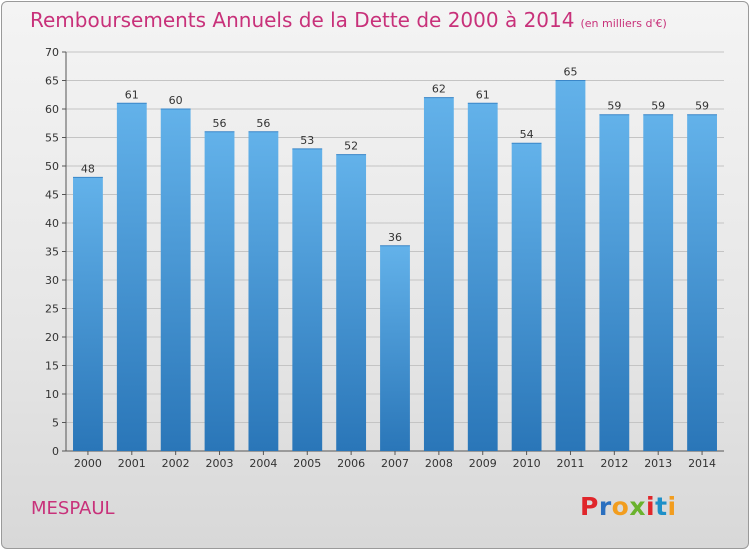  I want to click on y-tick-label: 40, so click(52, 223).